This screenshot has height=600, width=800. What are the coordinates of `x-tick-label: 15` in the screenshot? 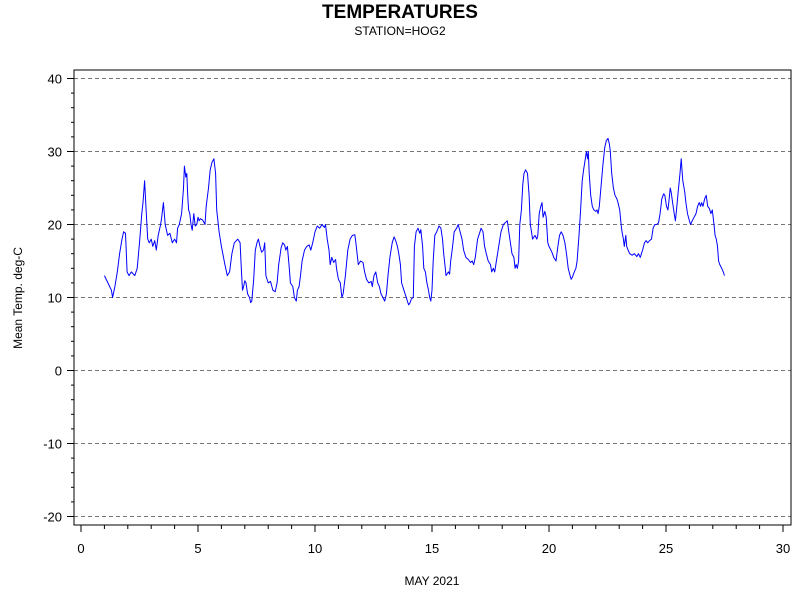 It's located at (432, 548).